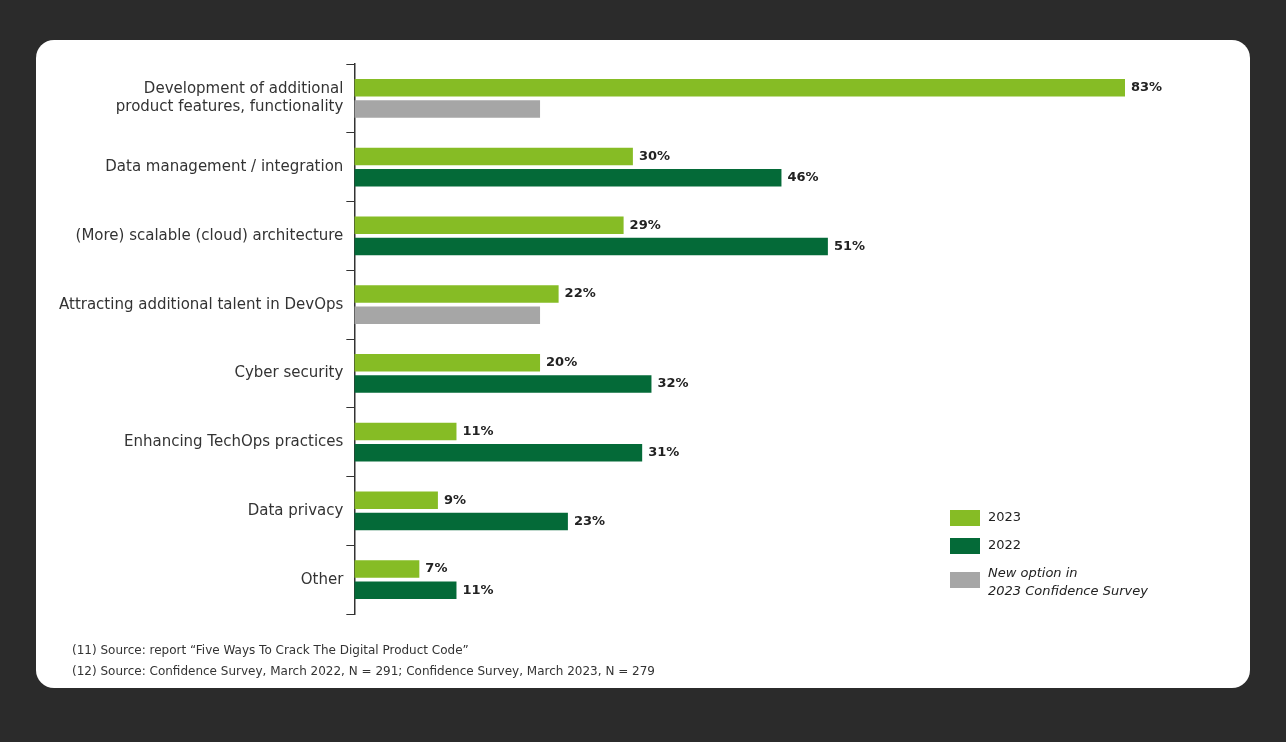 The height and width of the screenshot is (742, 1286). I want to click on data-label: 9%, so click(454, 499).